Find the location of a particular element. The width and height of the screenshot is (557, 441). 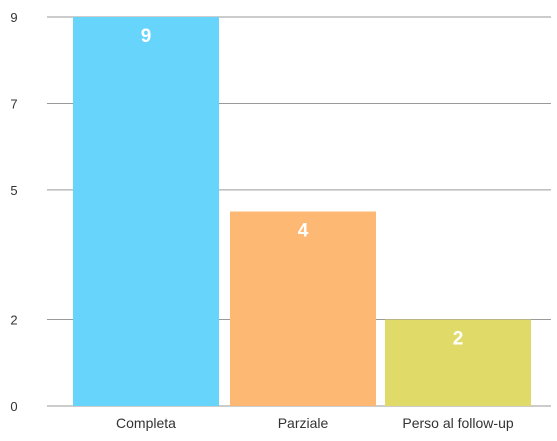

bar-value-label-1: 4 is located at coordinates (303, 231).